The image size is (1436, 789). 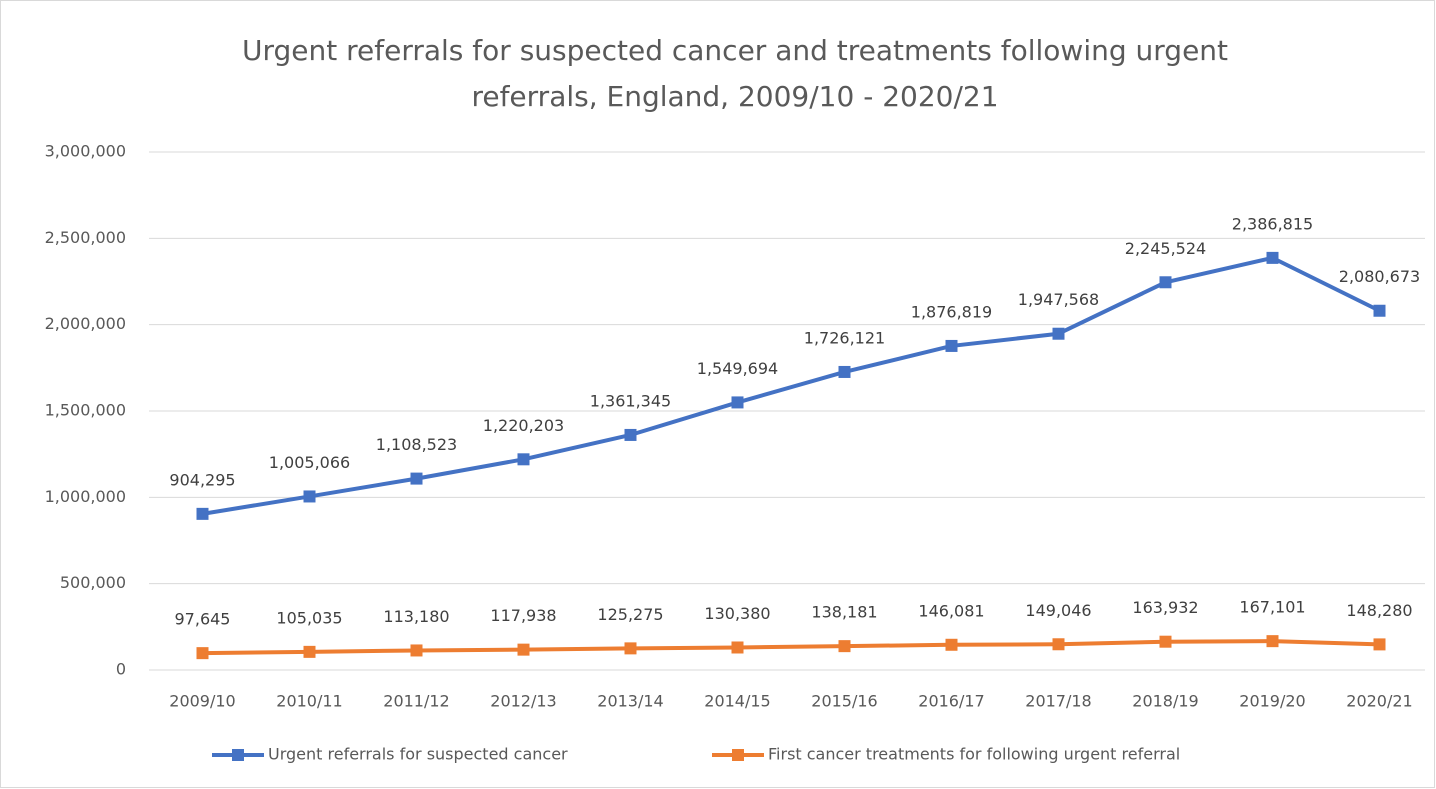 I want to click on data-label: 2,080,673, so click(x=1379, y=276).